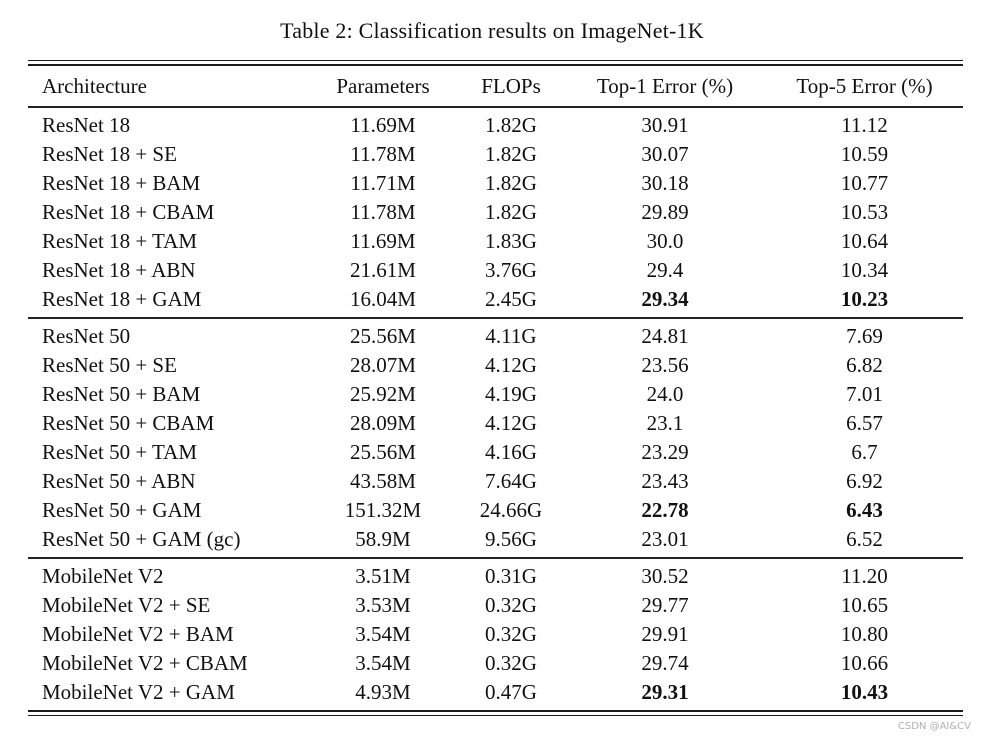  What do you see at coordinates (121, 183) in the screenshot?
I see `cell-architecture: ResNet 18 + BAM` at bounding box center [121, 183].